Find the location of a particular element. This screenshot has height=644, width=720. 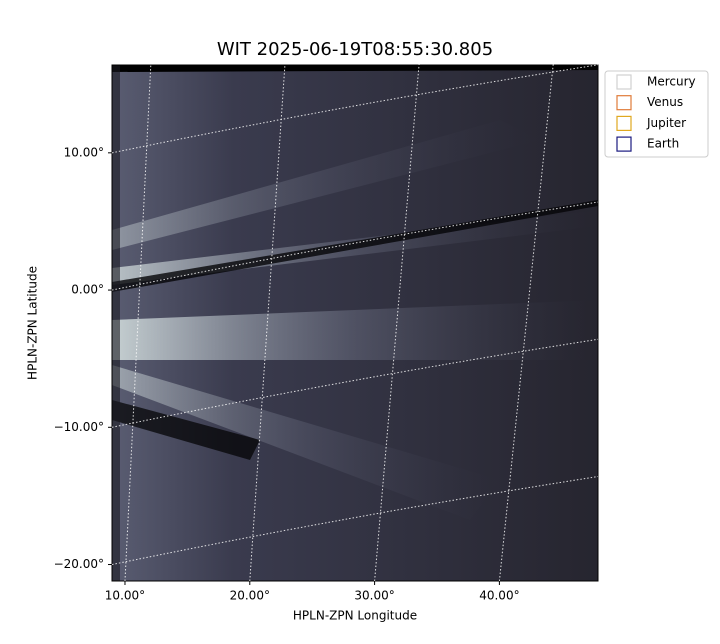

y-axis-label: HPLN-ZPN Latitude is located at coordinates (33, 323).